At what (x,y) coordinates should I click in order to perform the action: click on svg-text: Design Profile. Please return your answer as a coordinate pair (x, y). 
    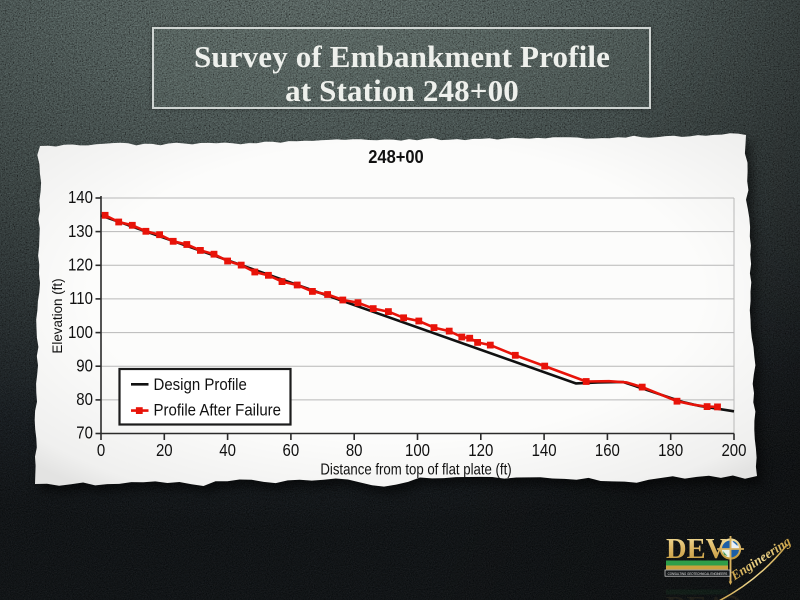
    Looking at the image, I should click on (200, 385).